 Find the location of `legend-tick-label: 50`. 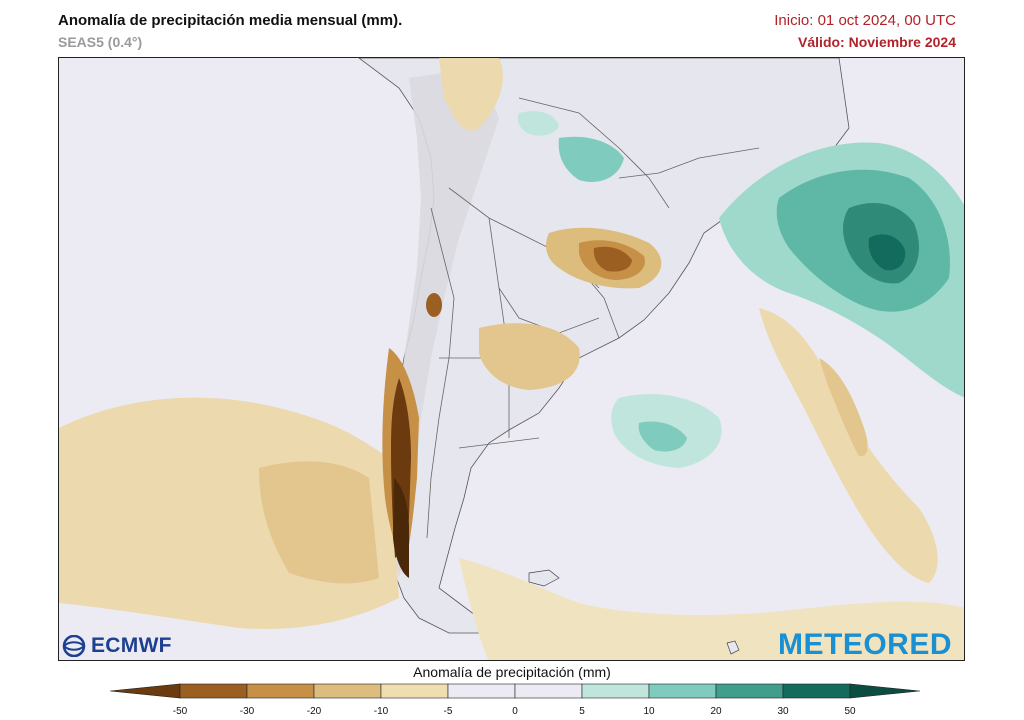

legend-tick-label: 50 is located at coordinates (850, 711).